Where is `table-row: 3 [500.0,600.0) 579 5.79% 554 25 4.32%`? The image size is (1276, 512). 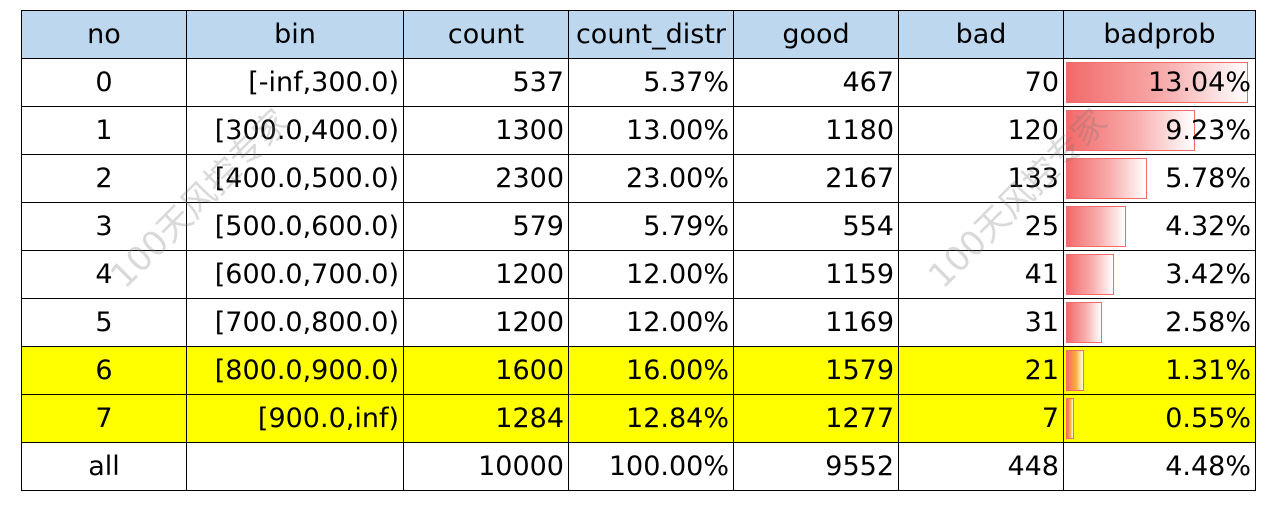
table-row: 3 [500.0,600.0) 579 5.79% 554 25 4.32% is located at coordinates (638, 226).